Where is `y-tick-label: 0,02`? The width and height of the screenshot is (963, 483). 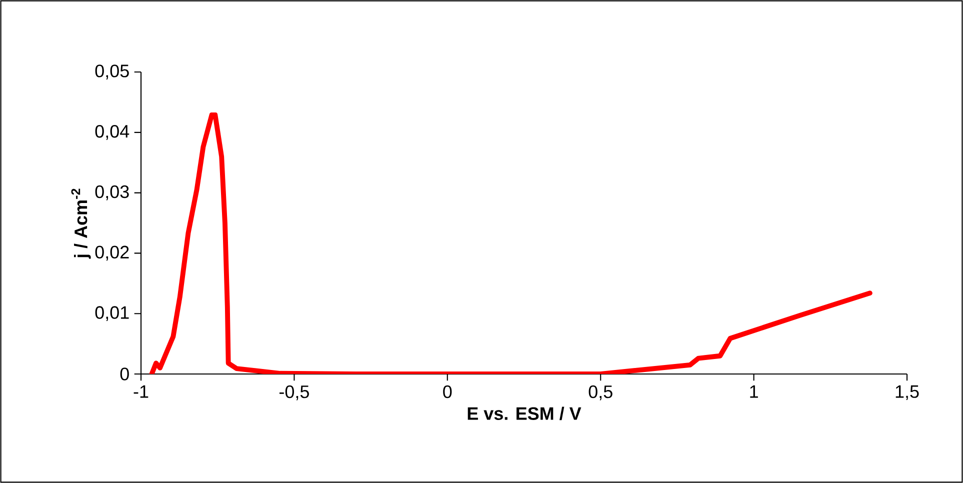
y-tick-label: 0,02 is located at coordinates (112, 253).